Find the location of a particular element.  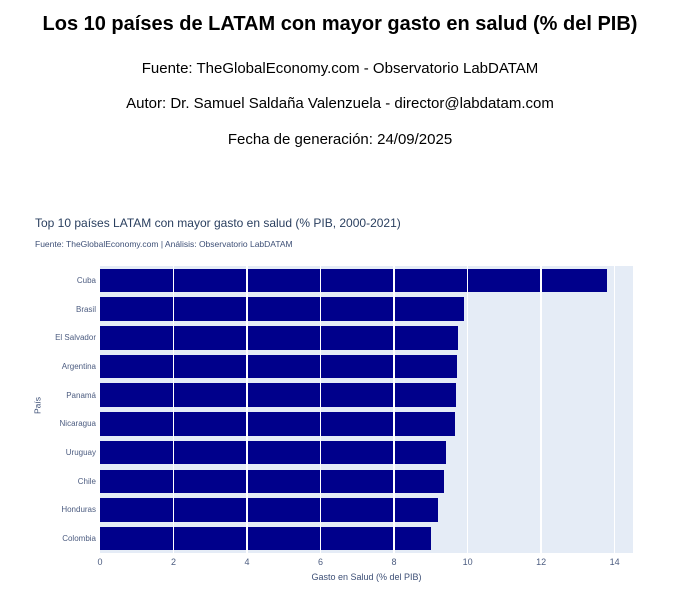

y-tick-label: Argentina is located at coordinates (78, 366).